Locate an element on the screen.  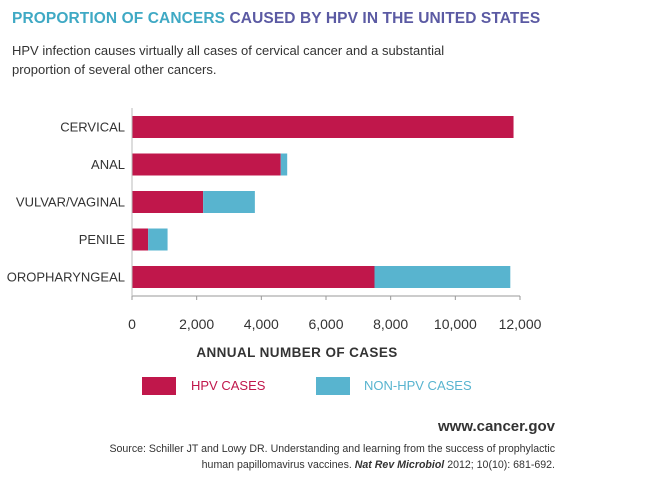
category-label-cervical: CERVICAL is located at coordinates (92, 127).